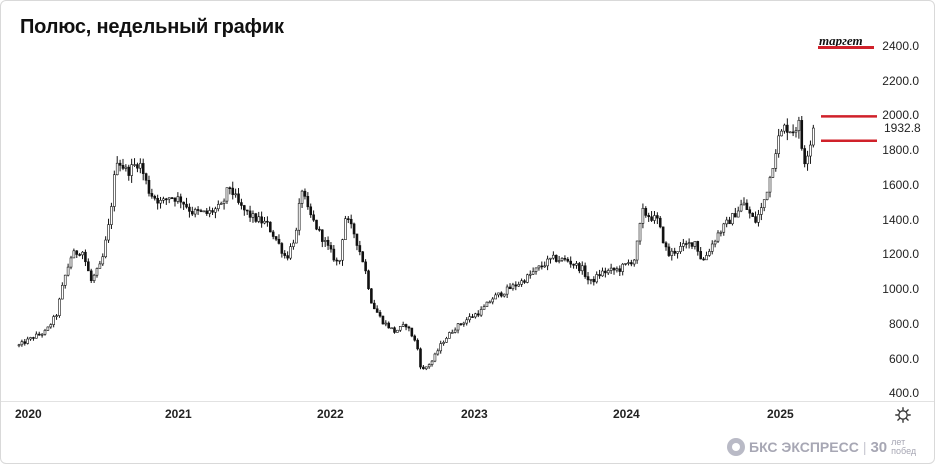  I want to click on y-tick-label-1200: 1200.0, so click(900, 254).